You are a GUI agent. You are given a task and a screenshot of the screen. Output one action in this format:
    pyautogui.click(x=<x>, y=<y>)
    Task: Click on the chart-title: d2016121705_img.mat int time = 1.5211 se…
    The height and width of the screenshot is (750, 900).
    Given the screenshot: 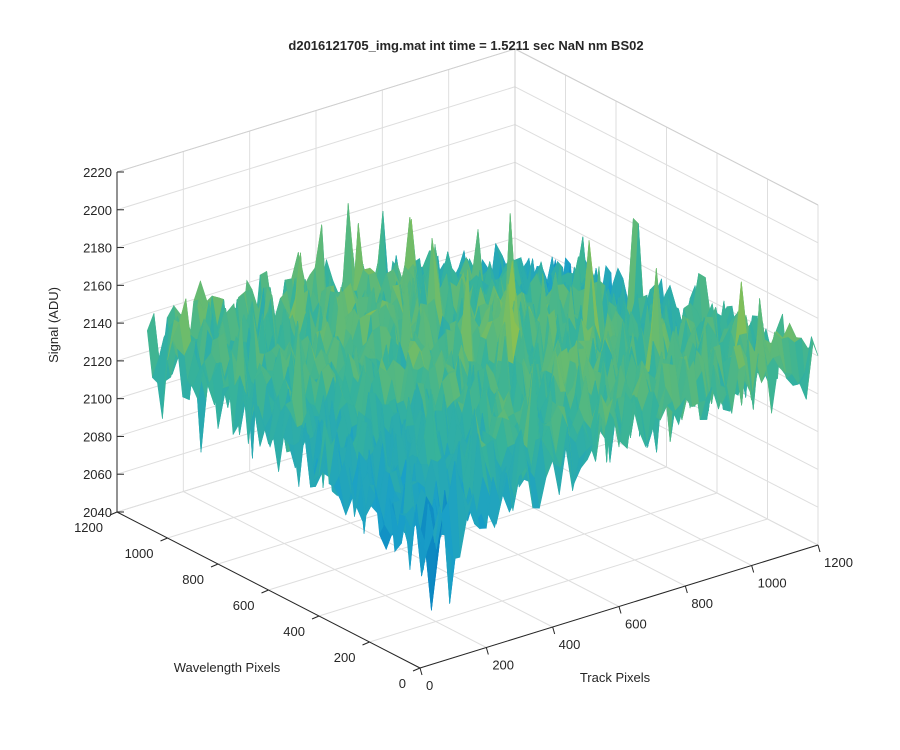 What is the action you would take?
    pyautogui.click(x=465, y=45)
    